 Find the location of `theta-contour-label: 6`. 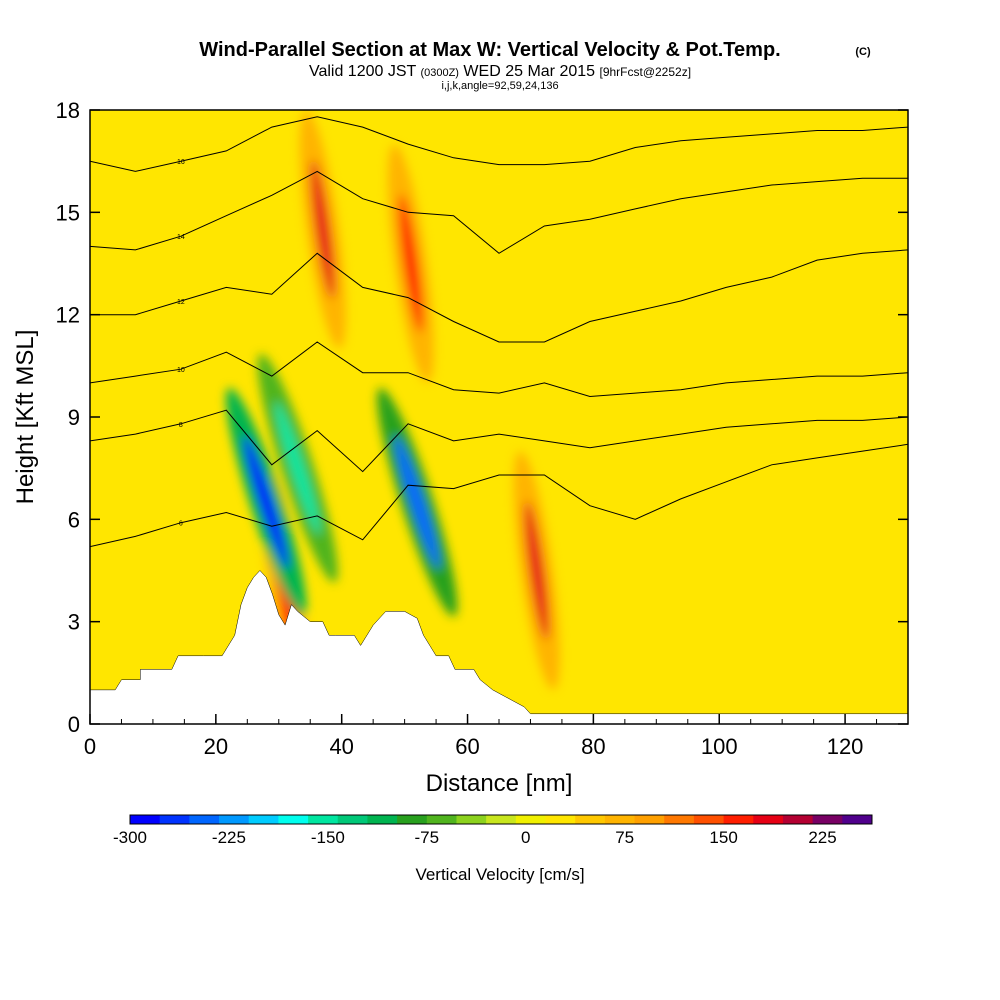

theta-contour-label: 6 is located at coordinates (181, 524).